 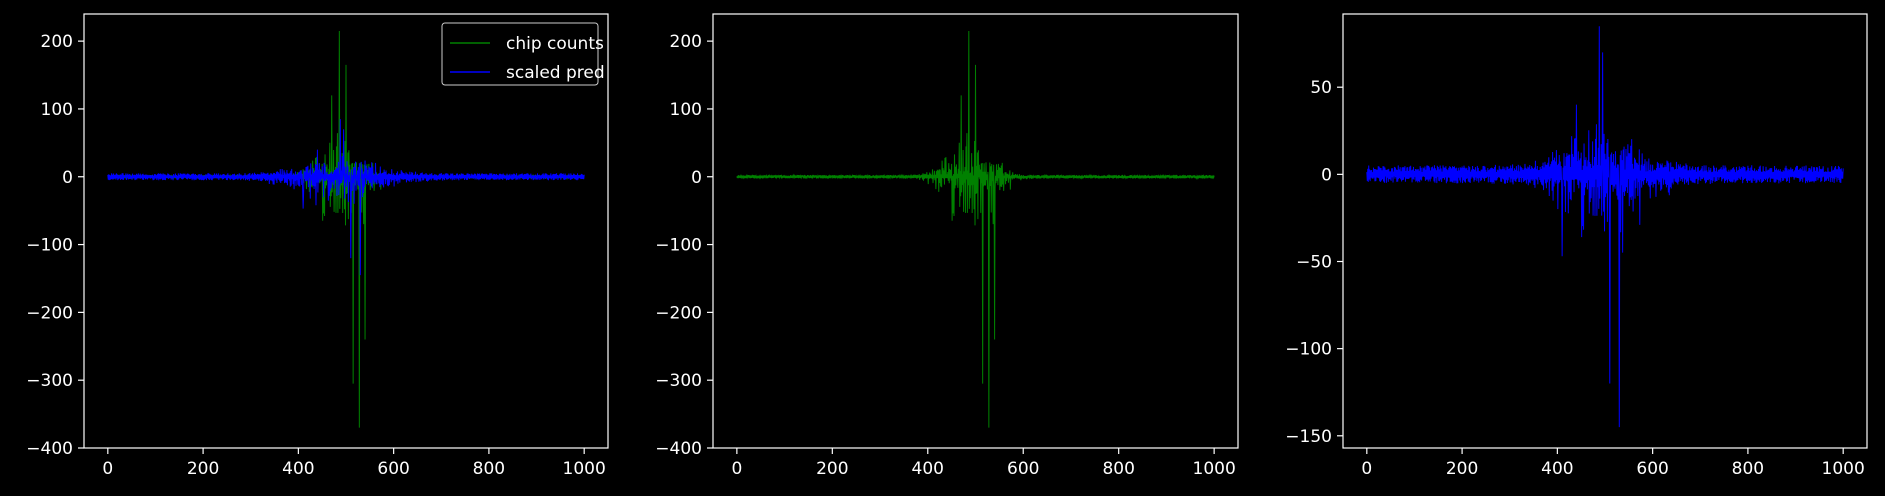 What do you see at coordinates (1321, 88) in the screenshot?
I see `y-tick-label: 50` at bounding box center [1321, 88].